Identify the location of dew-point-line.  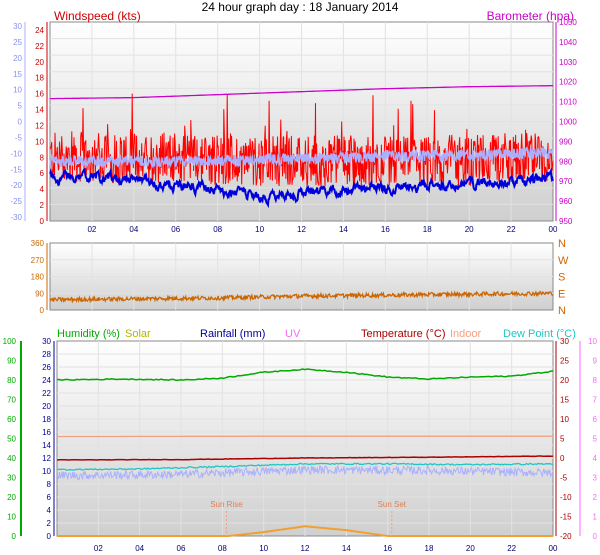
(305, 466).